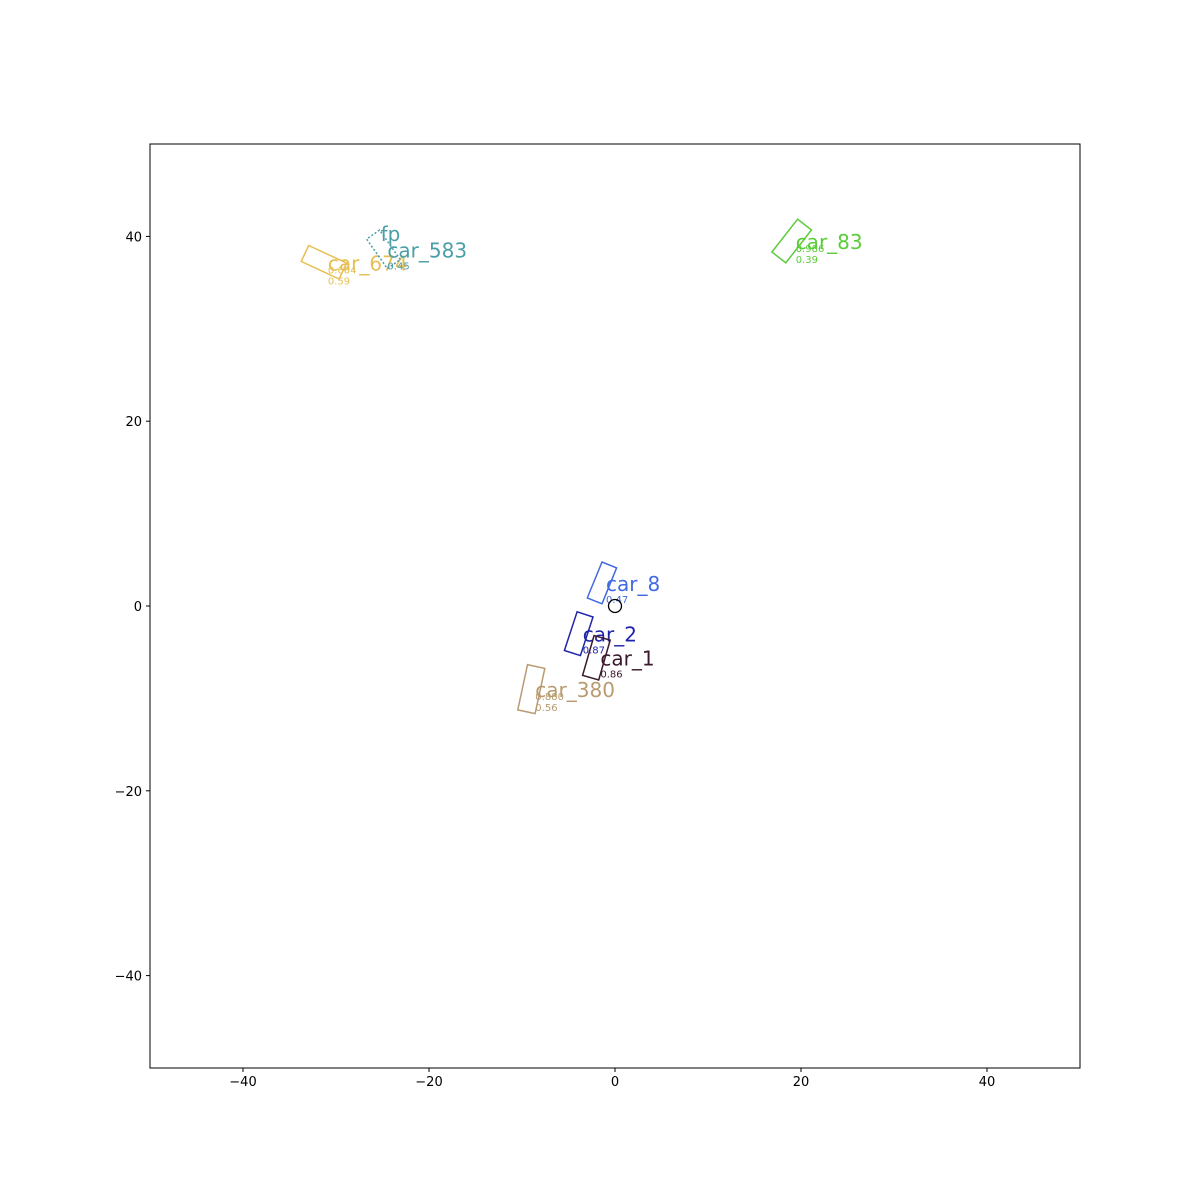 This screenshot has width=1200, height=1200. Describe the element at coordinates (391, 234) in the screenshot. I see `annotation-label: fp` at that location.